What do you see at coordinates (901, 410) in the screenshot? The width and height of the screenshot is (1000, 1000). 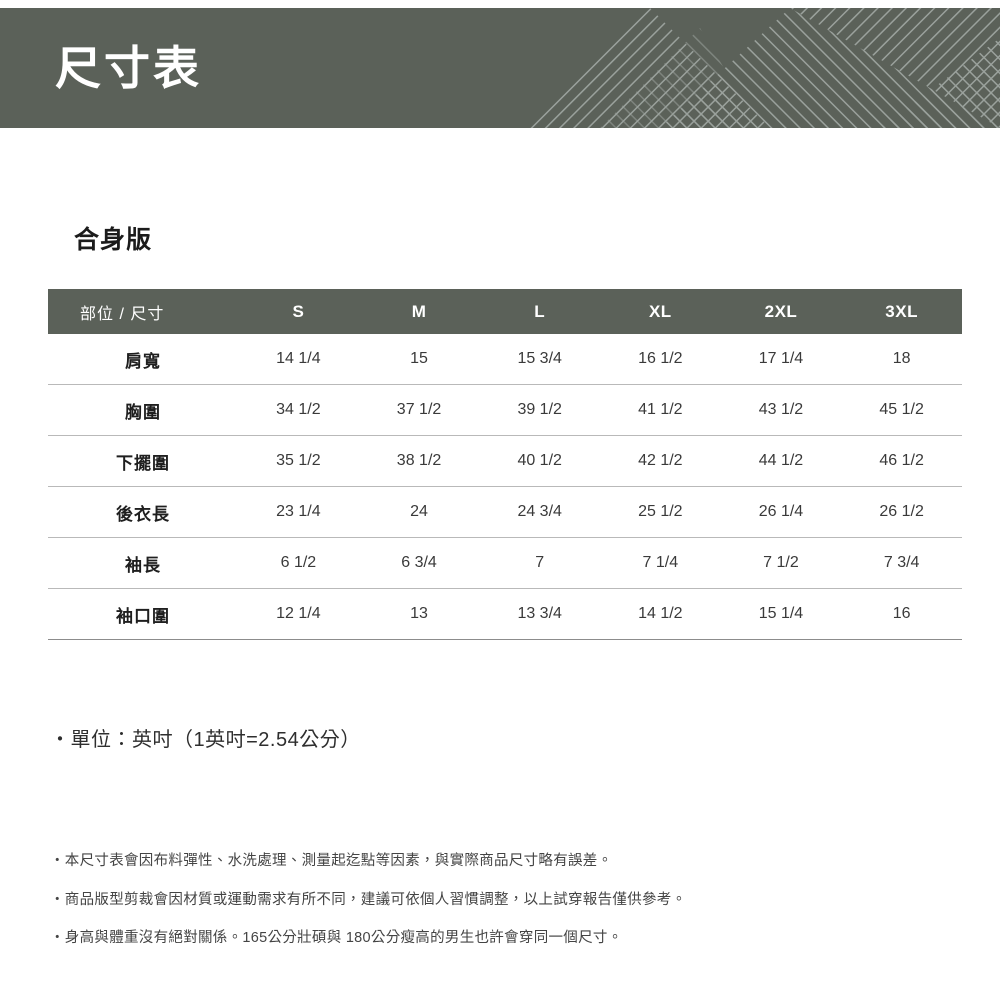 I see `cell-chest-3xl: 45 1/2` at bounding box center [901, 410].